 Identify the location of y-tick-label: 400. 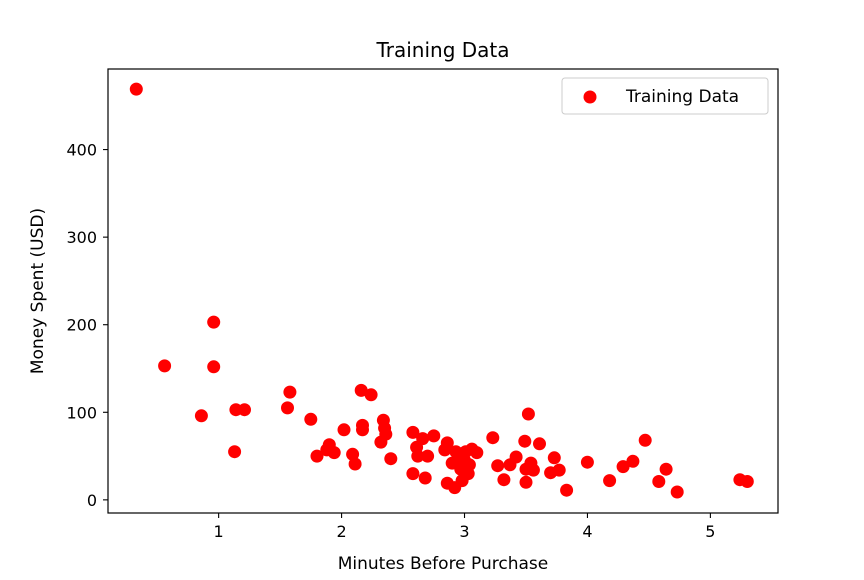
(81, 150).